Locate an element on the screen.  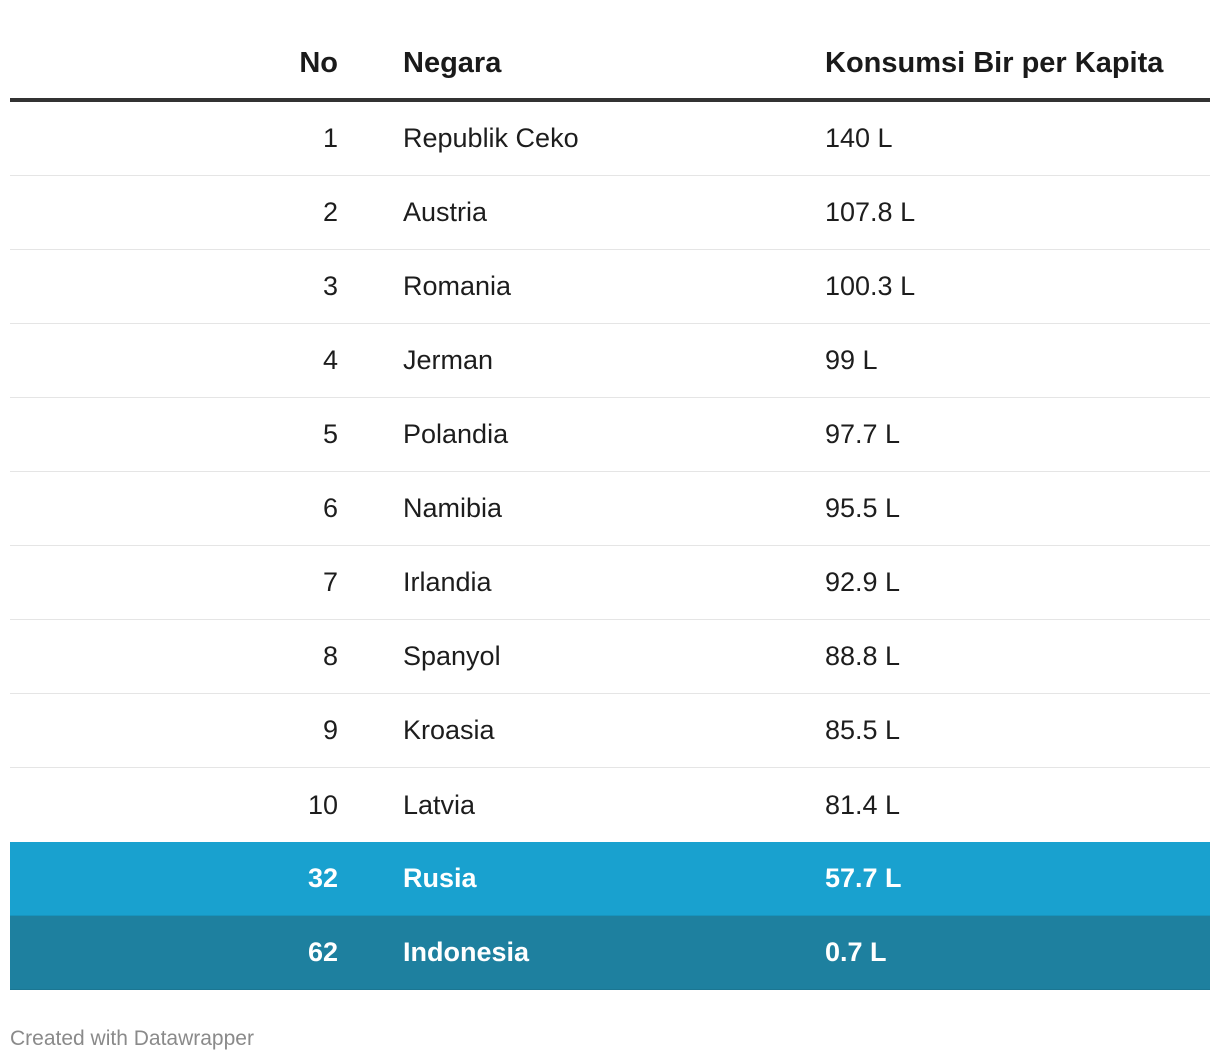
cell-konsumsi: 57.7 L is located at coordinates (863, 878).